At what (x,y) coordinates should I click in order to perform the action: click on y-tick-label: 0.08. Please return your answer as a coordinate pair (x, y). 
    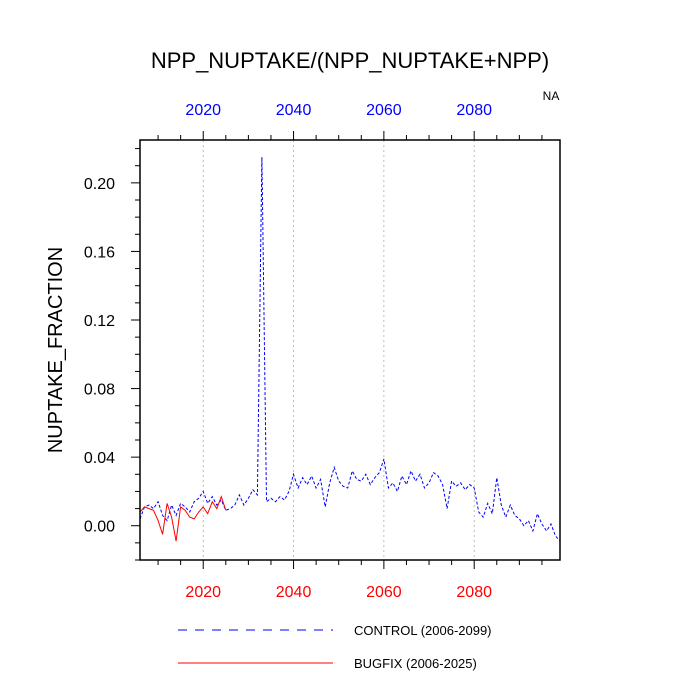
    Looking at the image, I should click on (99, 390).